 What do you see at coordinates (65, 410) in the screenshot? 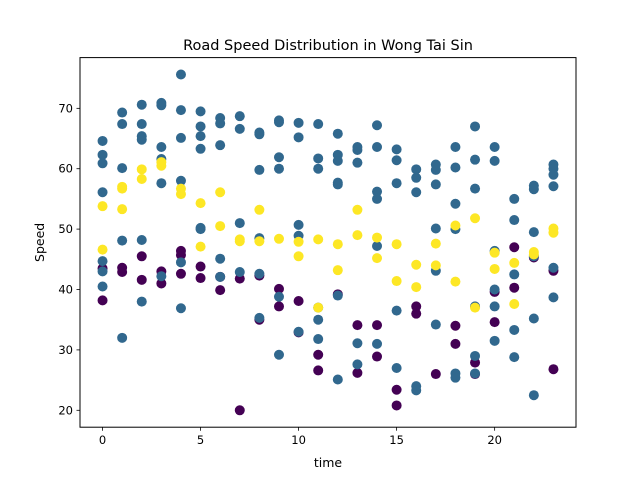
I see `y-tick-label: 20` at bounding box center [65, 410].